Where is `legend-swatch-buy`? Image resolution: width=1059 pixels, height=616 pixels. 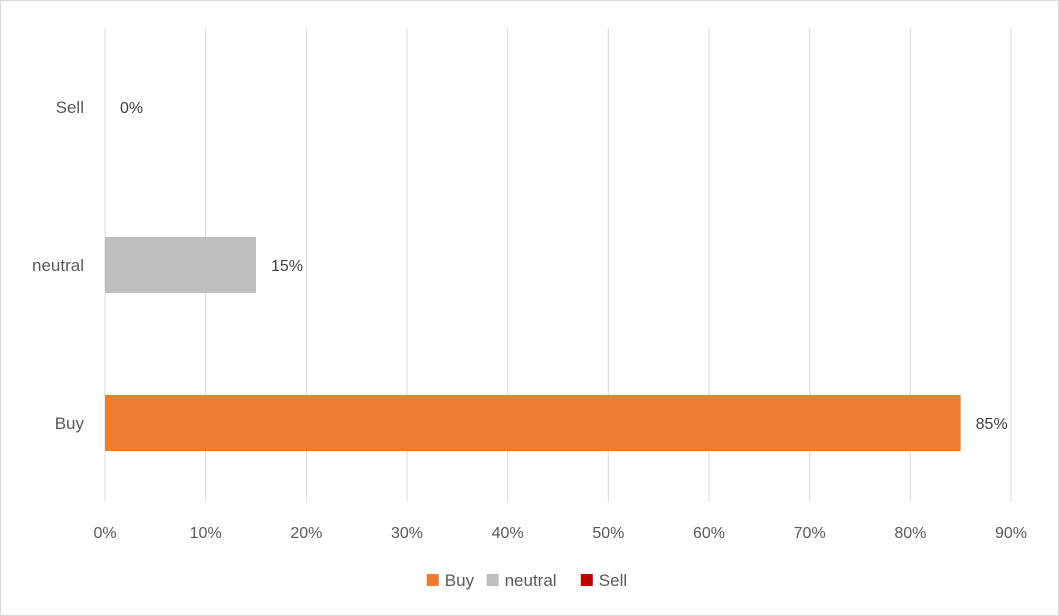 legend-swatch-buy is located at coordinates (432, 580).